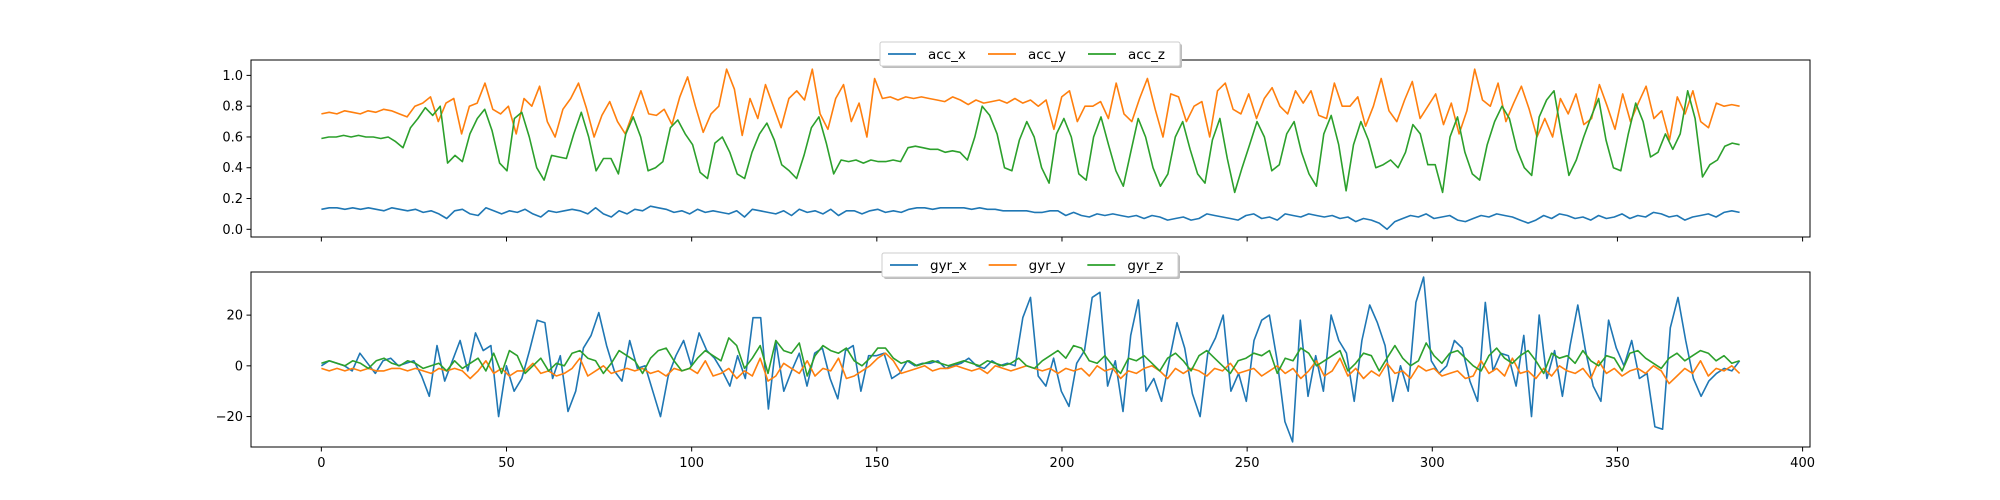 This screenshot has height=500, width=2000. Describe the element at coordinates (229, 417) in the screenshot. I see `y-tick-label: −20` at that location.